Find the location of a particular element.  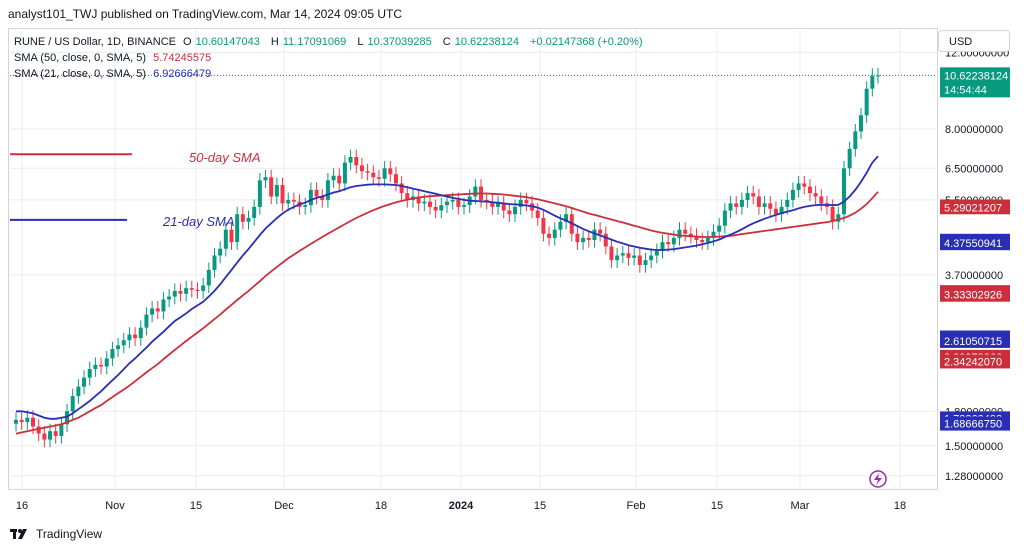

x-tick-label: Mar is located at coordinates (800, 506).